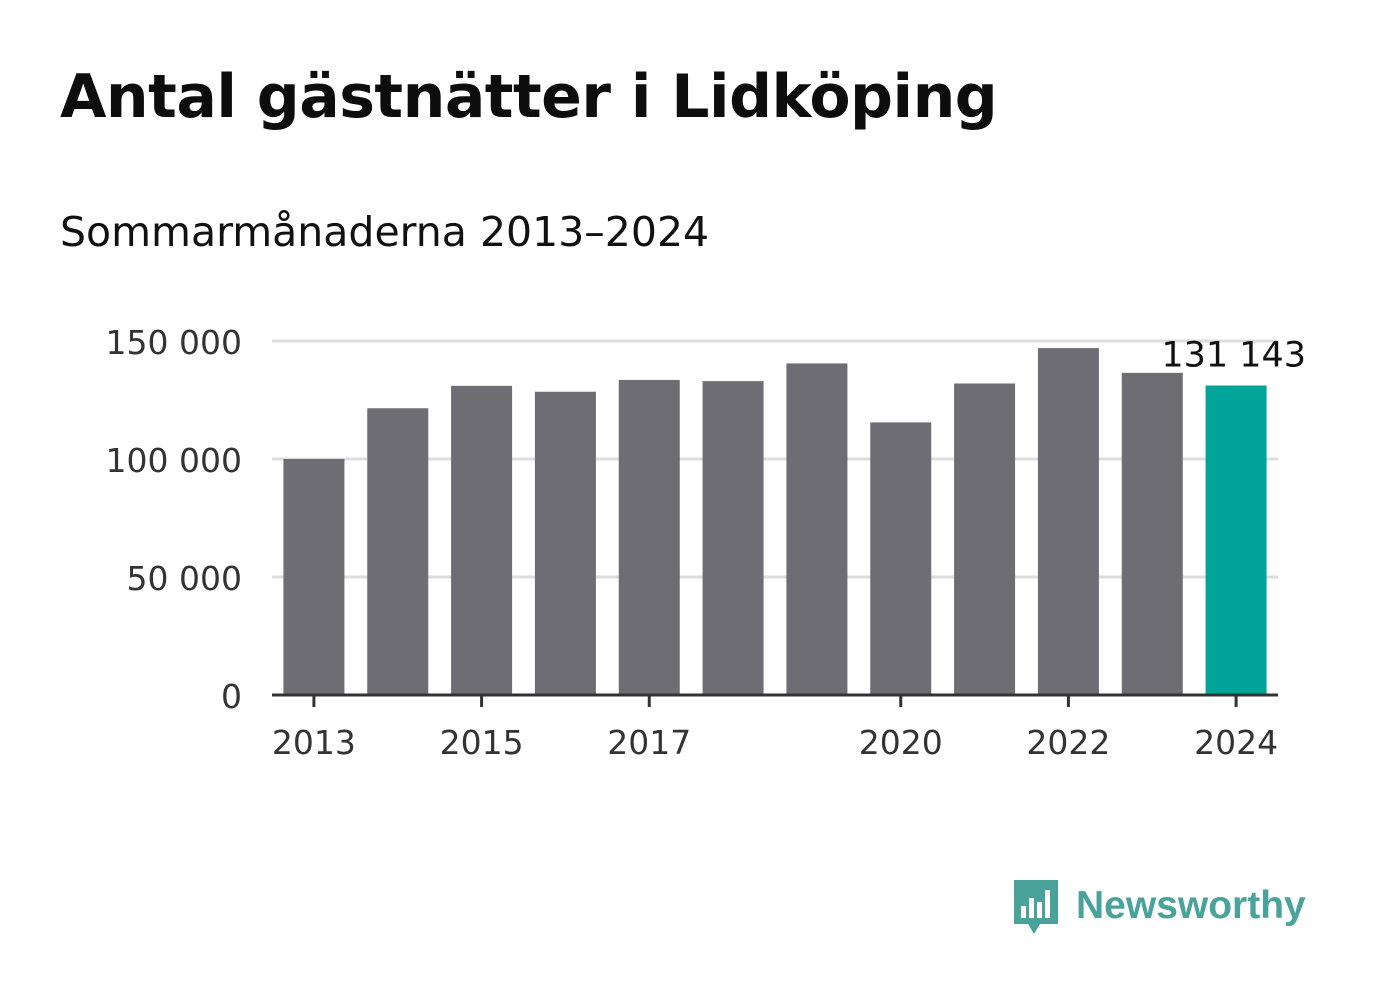 The width and height of the screenshot is (1382, 999). Describe the element at coordinates (1068, 742) in the screenshot. I see `x-tick-label: 2022` at that location.